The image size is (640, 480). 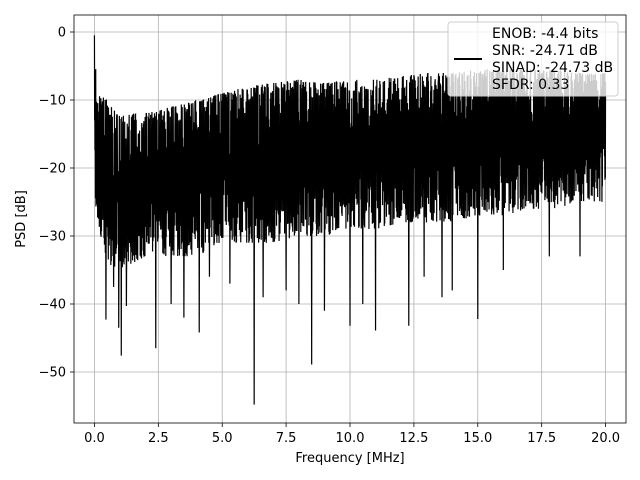 What do you see at coordinates (541, 438) in the screenshot?
I see `x-tick-label: 17.5` at bounding box center [541, 438].